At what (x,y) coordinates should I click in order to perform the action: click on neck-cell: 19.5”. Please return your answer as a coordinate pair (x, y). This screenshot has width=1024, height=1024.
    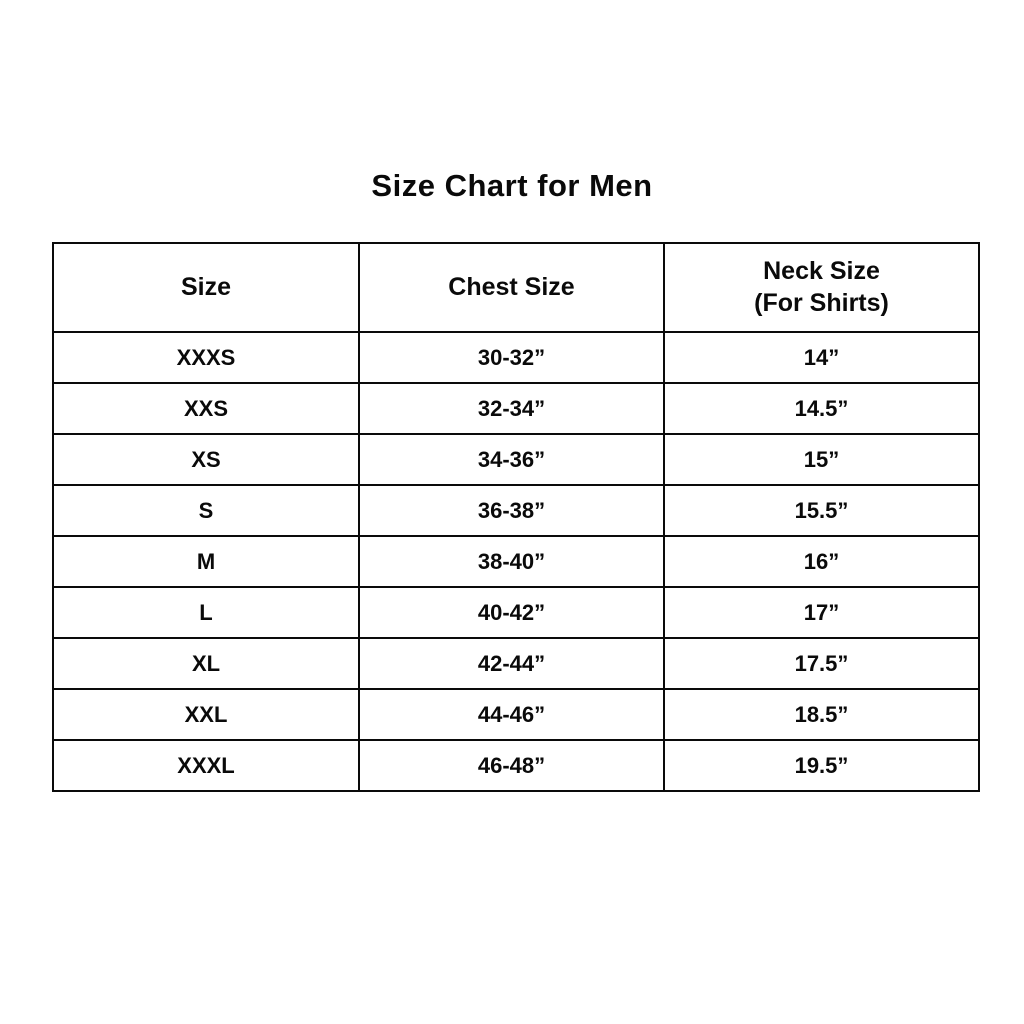
    Looking at the image, I should click on (821, 765).